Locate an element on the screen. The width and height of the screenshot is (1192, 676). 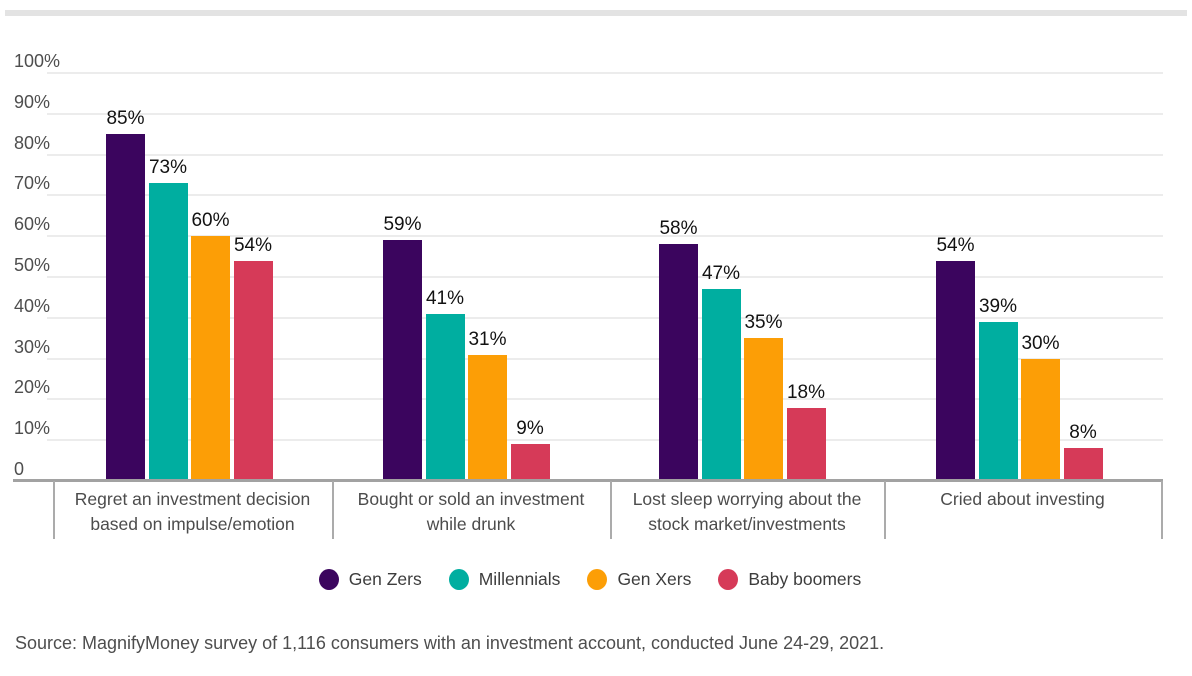
legend-label: Millennials is located at coordinates (519, 579).